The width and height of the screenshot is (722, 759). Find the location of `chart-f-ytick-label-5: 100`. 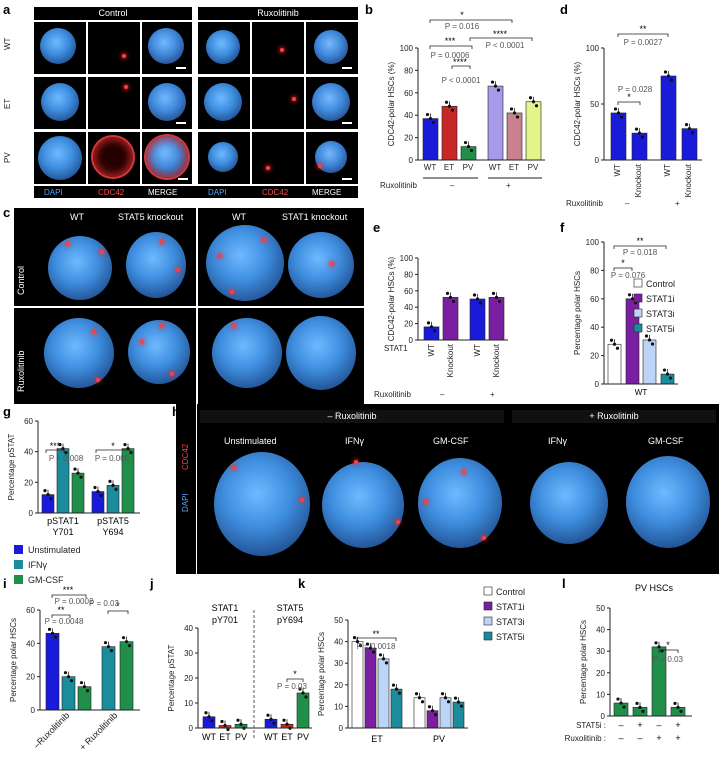

chart-f-ytick-label-5: 100 is located at coordinates (593, 242).